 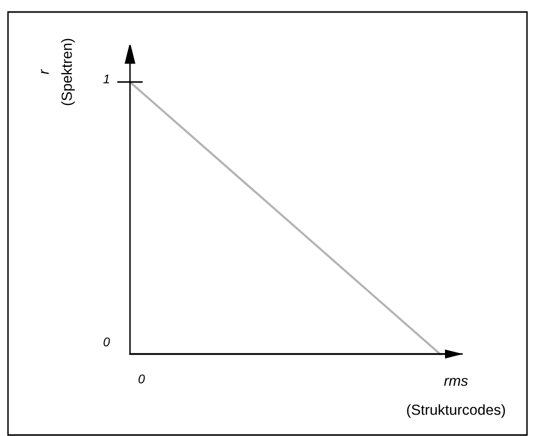 I want to click on annotation: 1, so click(x=106, y=79).